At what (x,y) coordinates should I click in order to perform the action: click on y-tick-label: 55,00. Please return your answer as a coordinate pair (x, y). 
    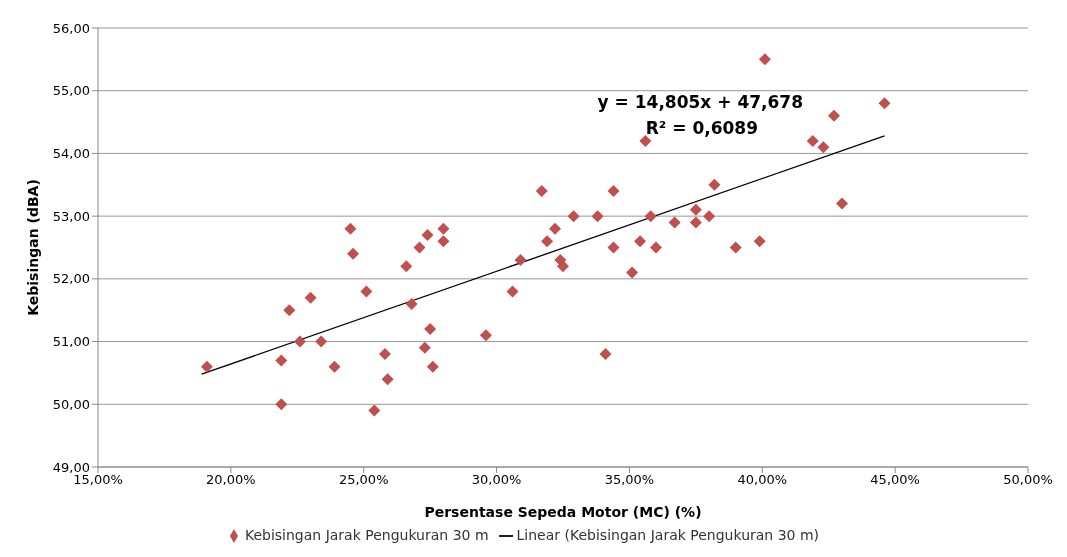
    Looking at the image, I should click on (71, 91).